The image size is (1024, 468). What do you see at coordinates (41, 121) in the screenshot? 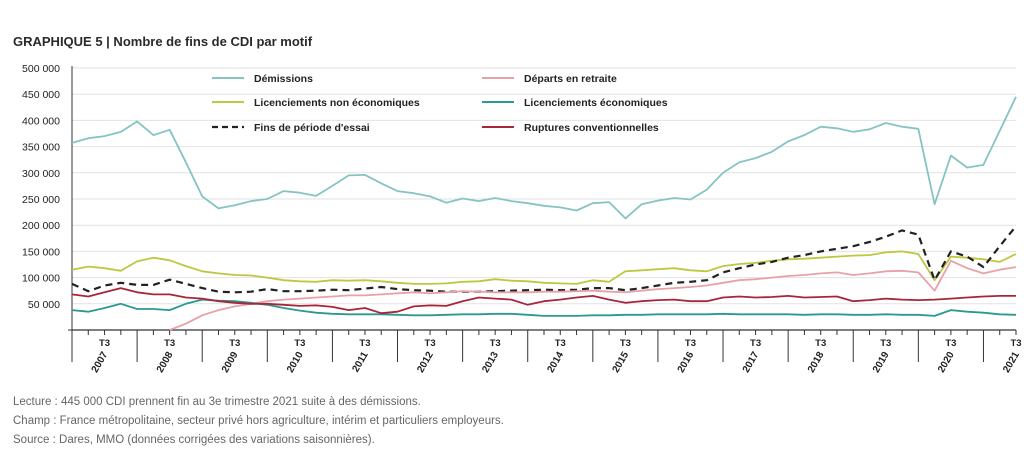
I see `y-tick-label: 400 000` at bounding box center [41, 121].